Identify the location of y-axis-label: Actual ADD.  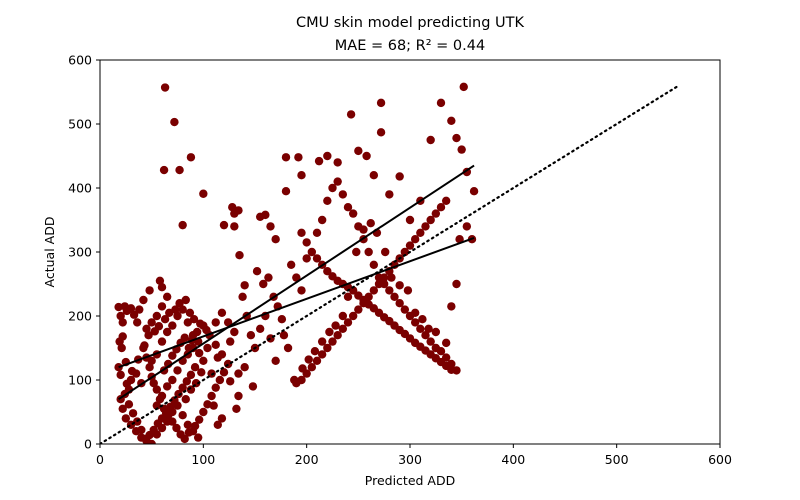
(49, 252).